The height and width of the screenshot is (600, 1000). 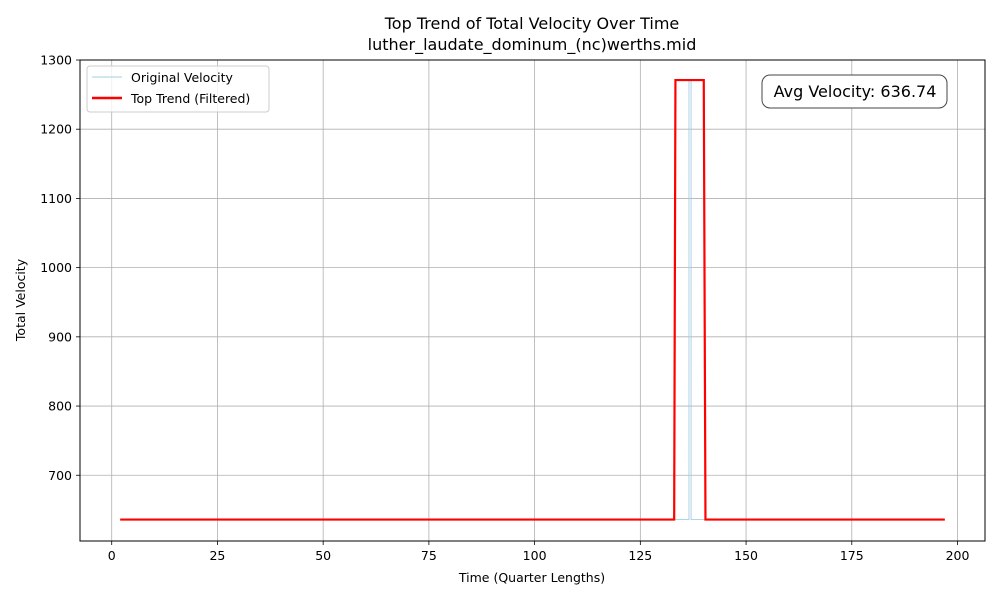 I want to click on y-axis-ticks: 700 800 900 1000 1100 1200 1300, so click(x=60, y=268).